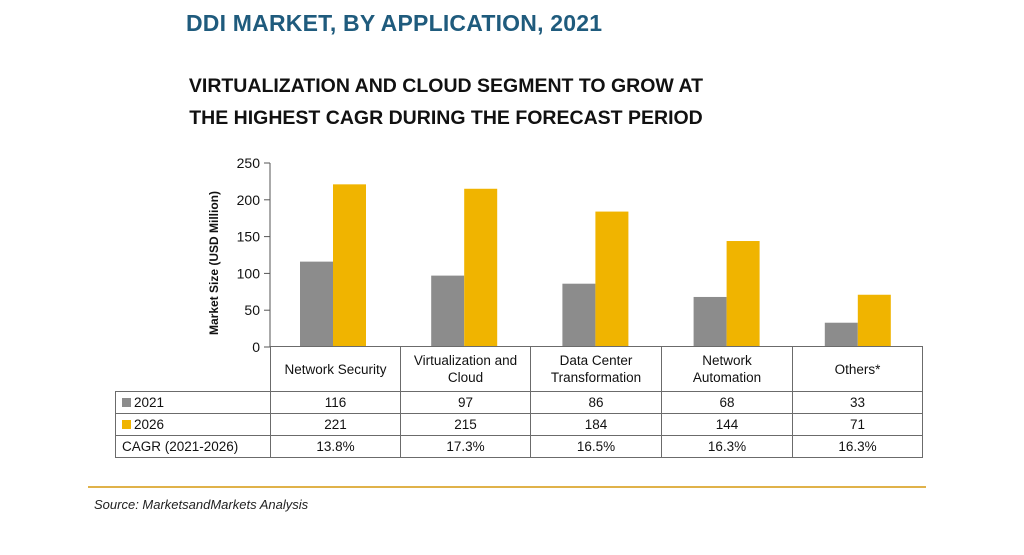  I want to click on table-cell: 86, so click(596, 402).